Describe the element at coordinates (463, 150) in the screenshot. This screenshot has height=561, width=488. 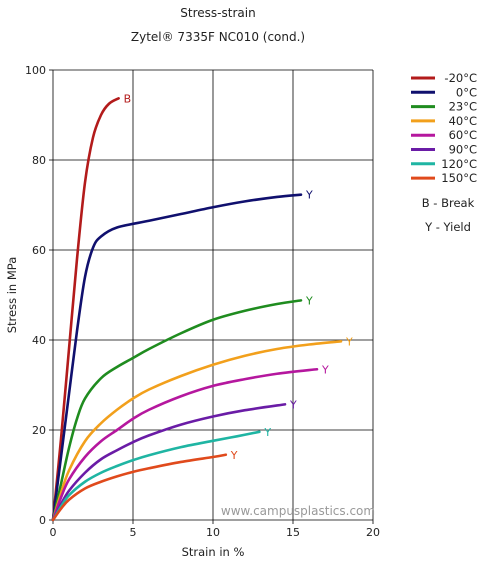
I see `legend-label-5: 90°C` at that location.